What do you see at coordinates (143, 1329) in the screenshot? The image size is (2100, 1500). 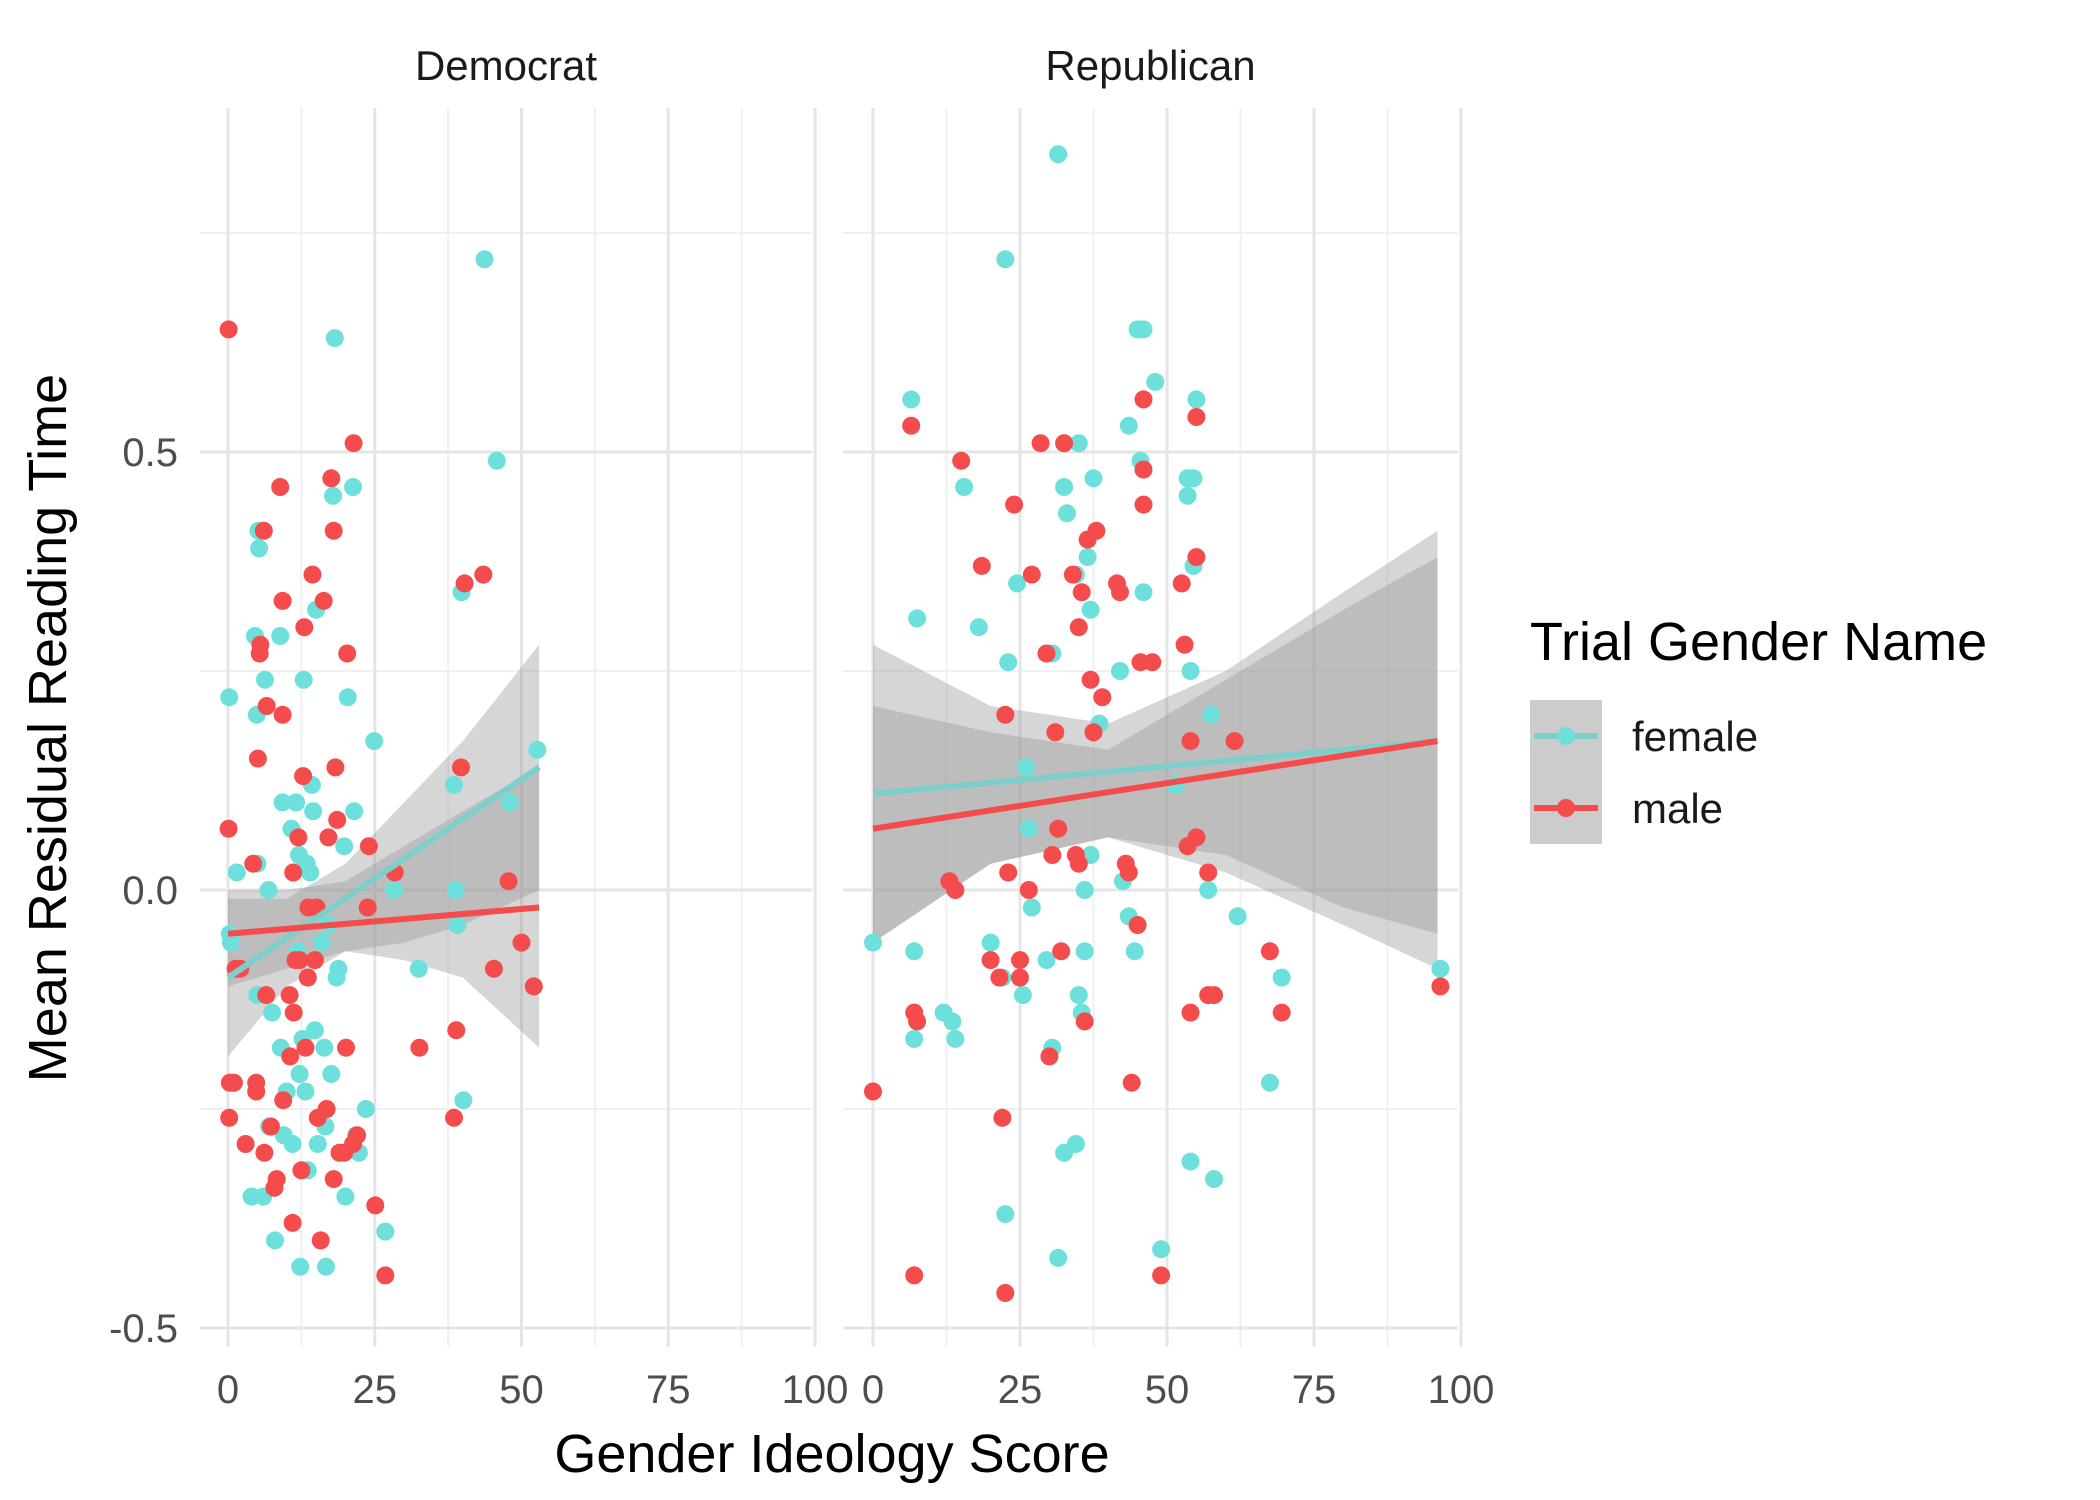 I see `y-tick-label: -0.5` at bounding box center [143, 1329].